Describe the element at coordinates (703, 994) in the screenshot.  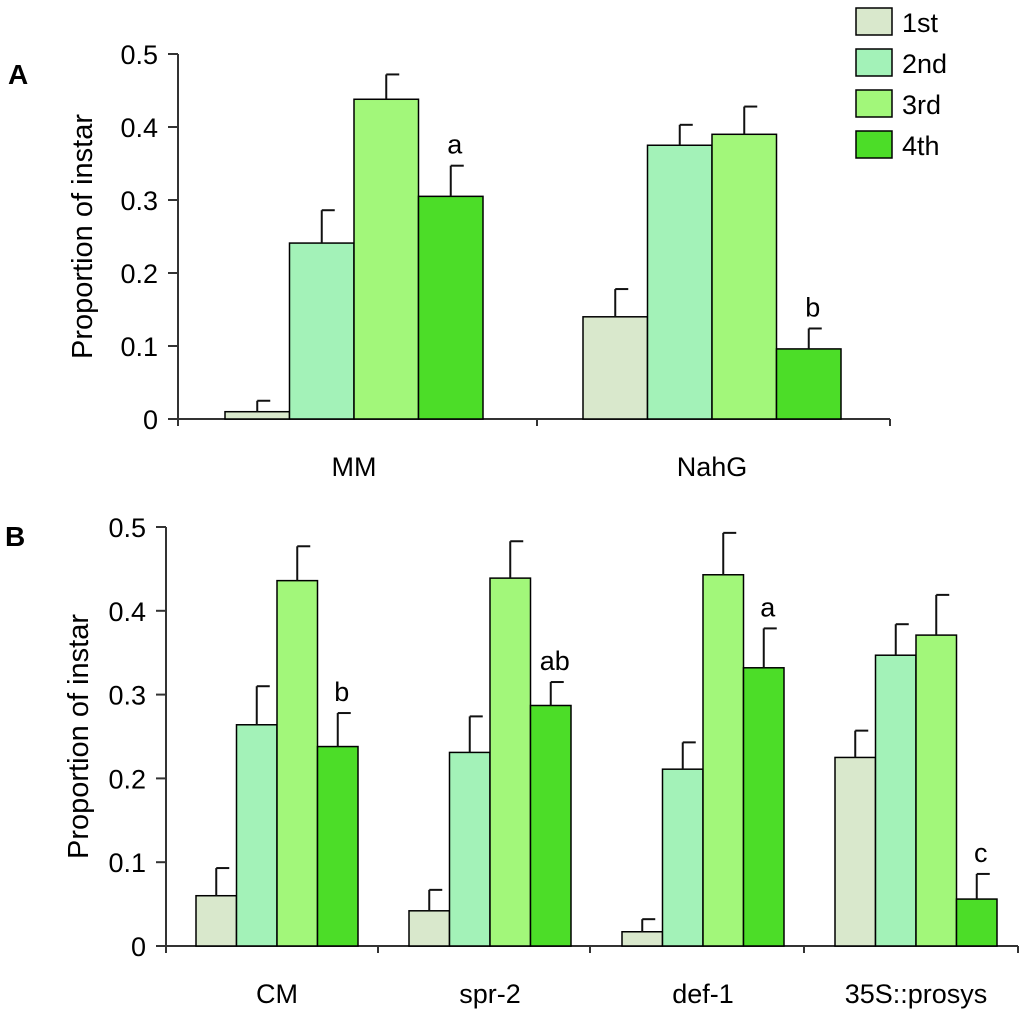
I see `category-label: def-1` at that location.